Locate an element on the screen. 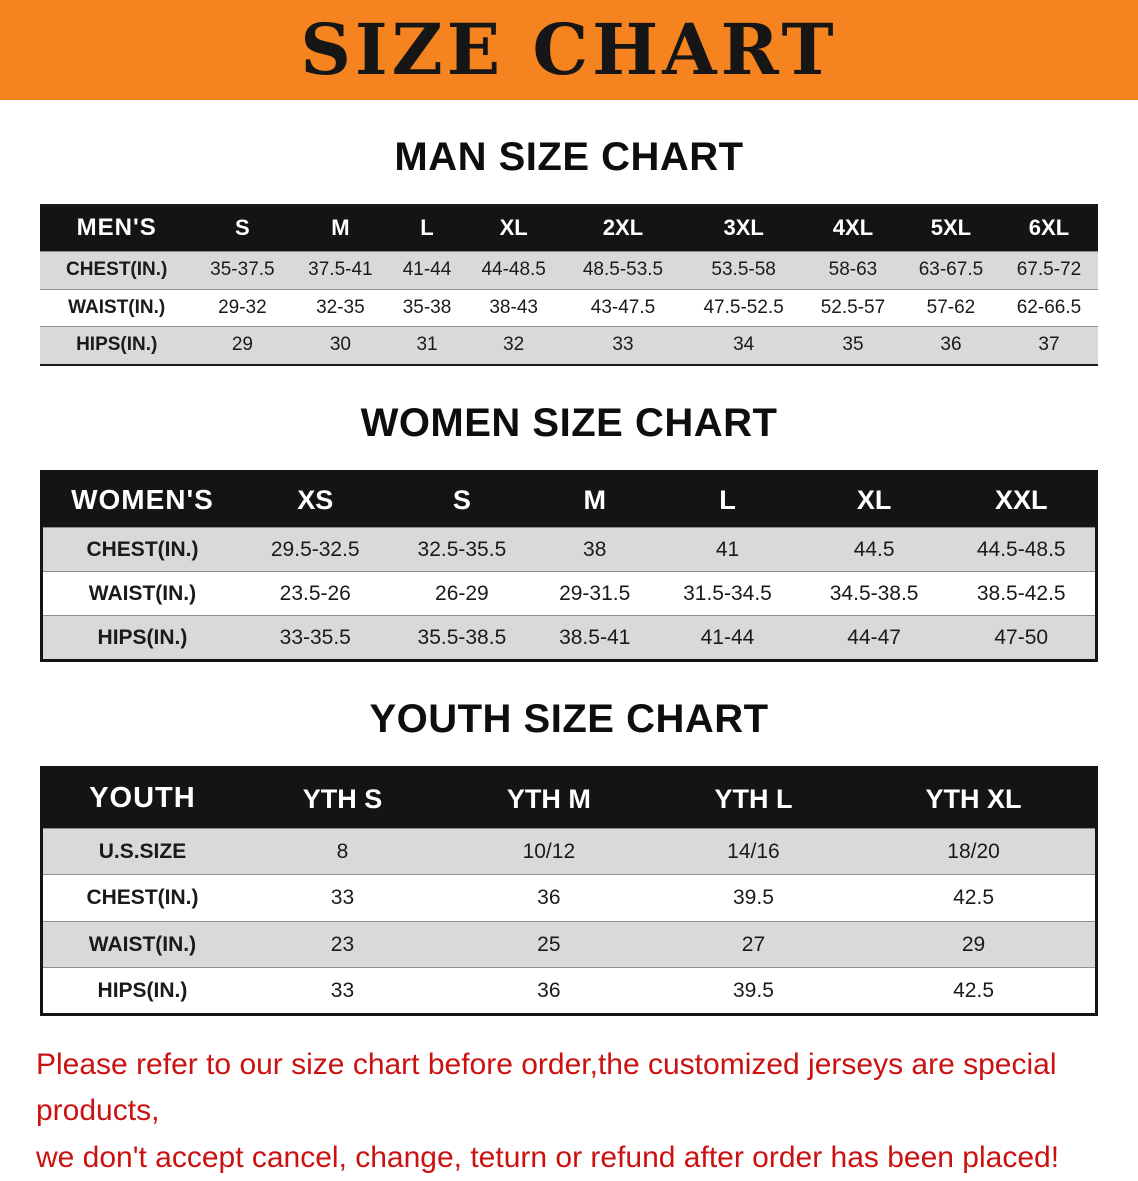 The width and height of the screenshot is (1138, 1181). size-header-cell: 4XL is located at coordinates (852, 228).